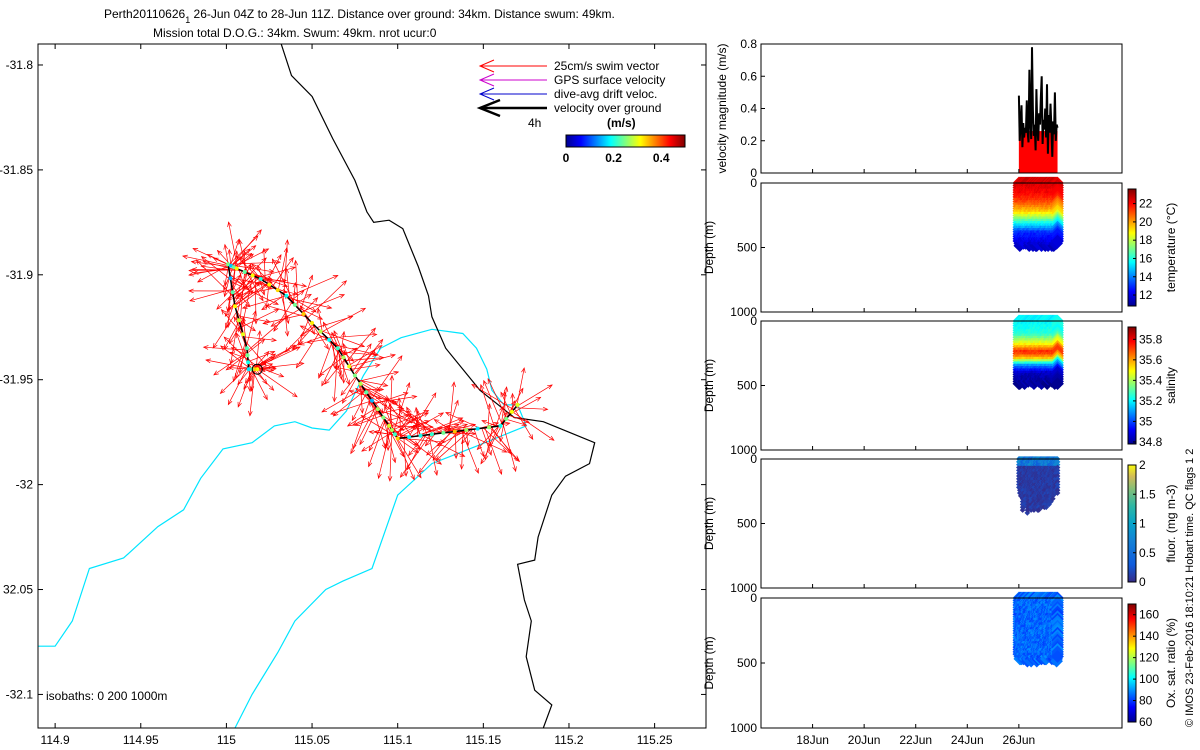 The image size is (1200, 750). Describe the element at coordinates (483, 740) in the screenshot. I see `map-xtick-label: 115.15` at that location.